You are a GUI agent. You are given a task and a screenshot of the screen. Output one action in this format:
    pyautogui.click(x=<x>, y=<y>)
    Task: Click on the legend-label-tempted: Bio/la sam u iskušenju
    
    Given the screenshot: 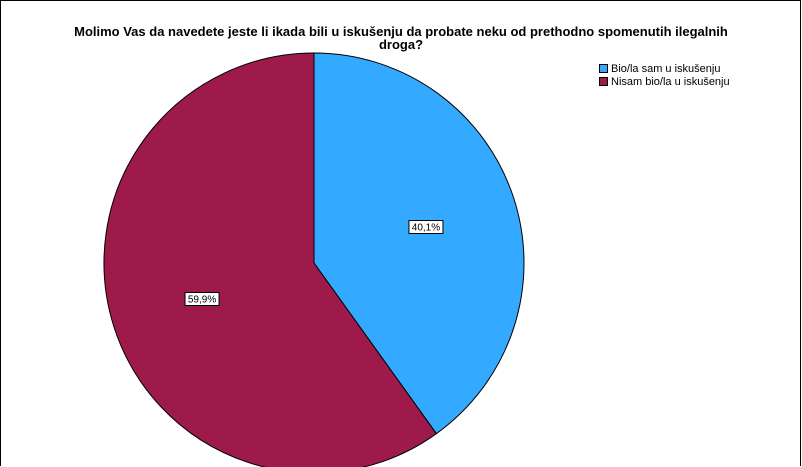 What is the action you would take?
    pyautogui.click(x=666, y=68)
    